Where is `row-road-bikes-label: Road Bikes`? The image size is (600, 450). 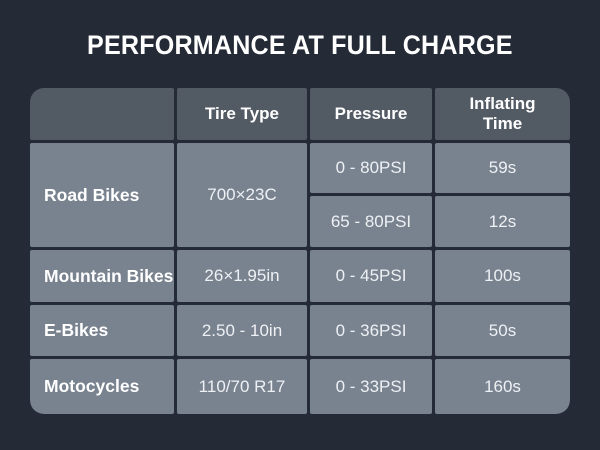 row-road-bikes-label: Road Bikes is located at coordinates (102, 195).